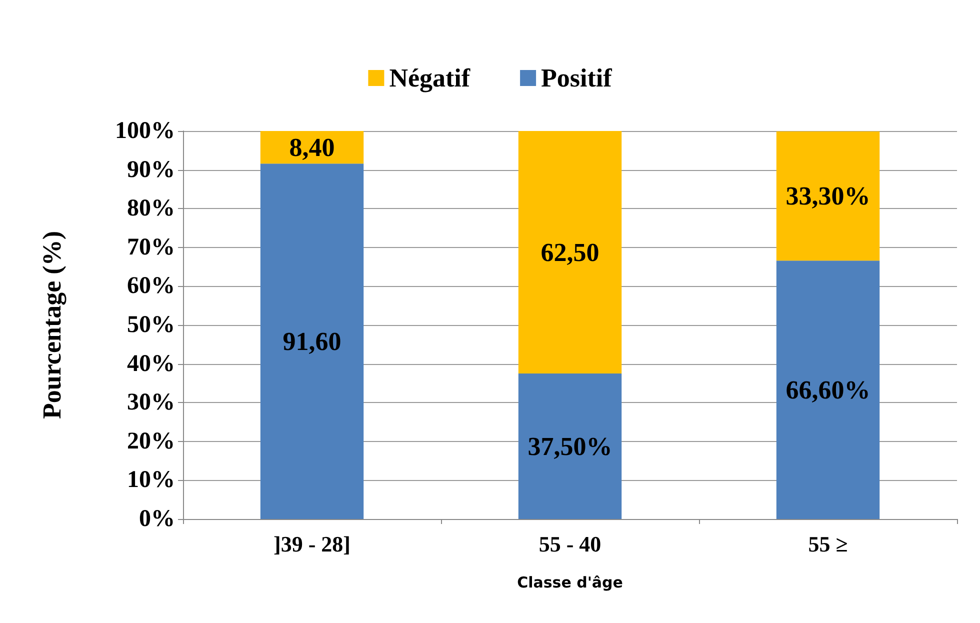 The height and width of the screenshot is (623, 980). Describe the element at coordinates (151, 363) in the screenshot. I see `y-tick-label: 40%` at that location.